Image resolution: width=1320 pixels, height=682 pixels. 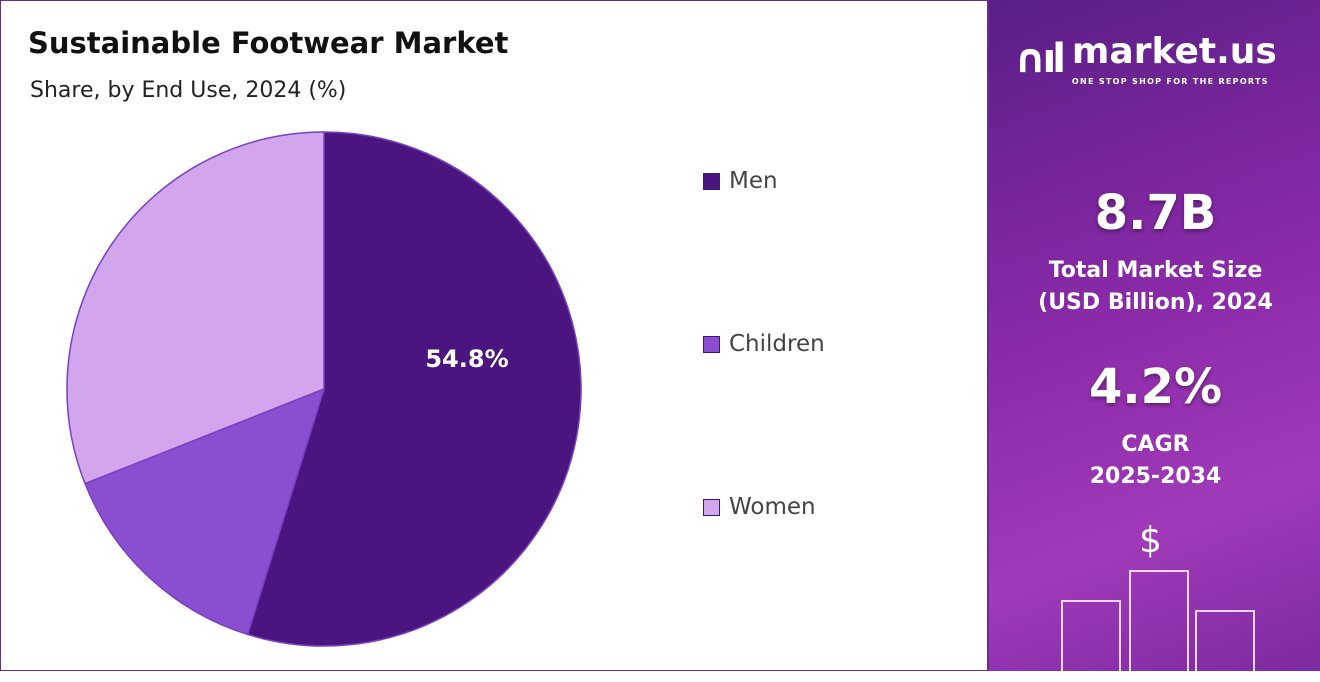 I want to click on legend-item-children: Children, so click(x=764, y=344).